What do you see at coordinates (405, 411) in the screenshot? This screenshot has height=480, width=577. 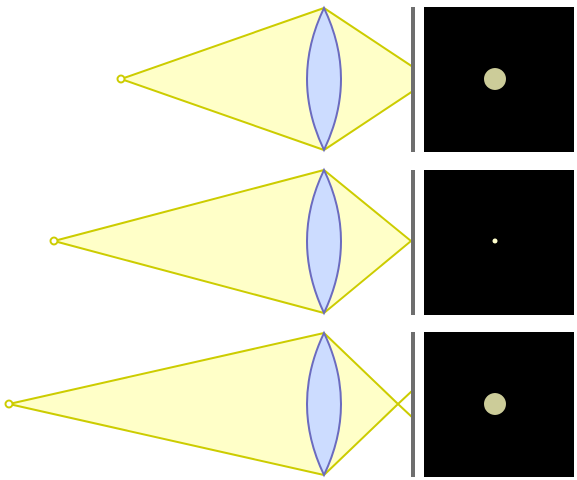 I see `diverging-ray-lower` at bounding box center [405, 411].